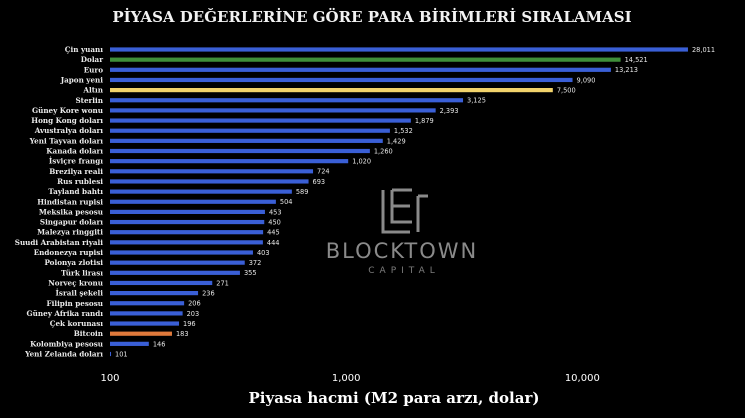 Image resolution: width=745 pixels, height=418 pixels. I want to click on category-label: Çek korunası, so click(76, 323).